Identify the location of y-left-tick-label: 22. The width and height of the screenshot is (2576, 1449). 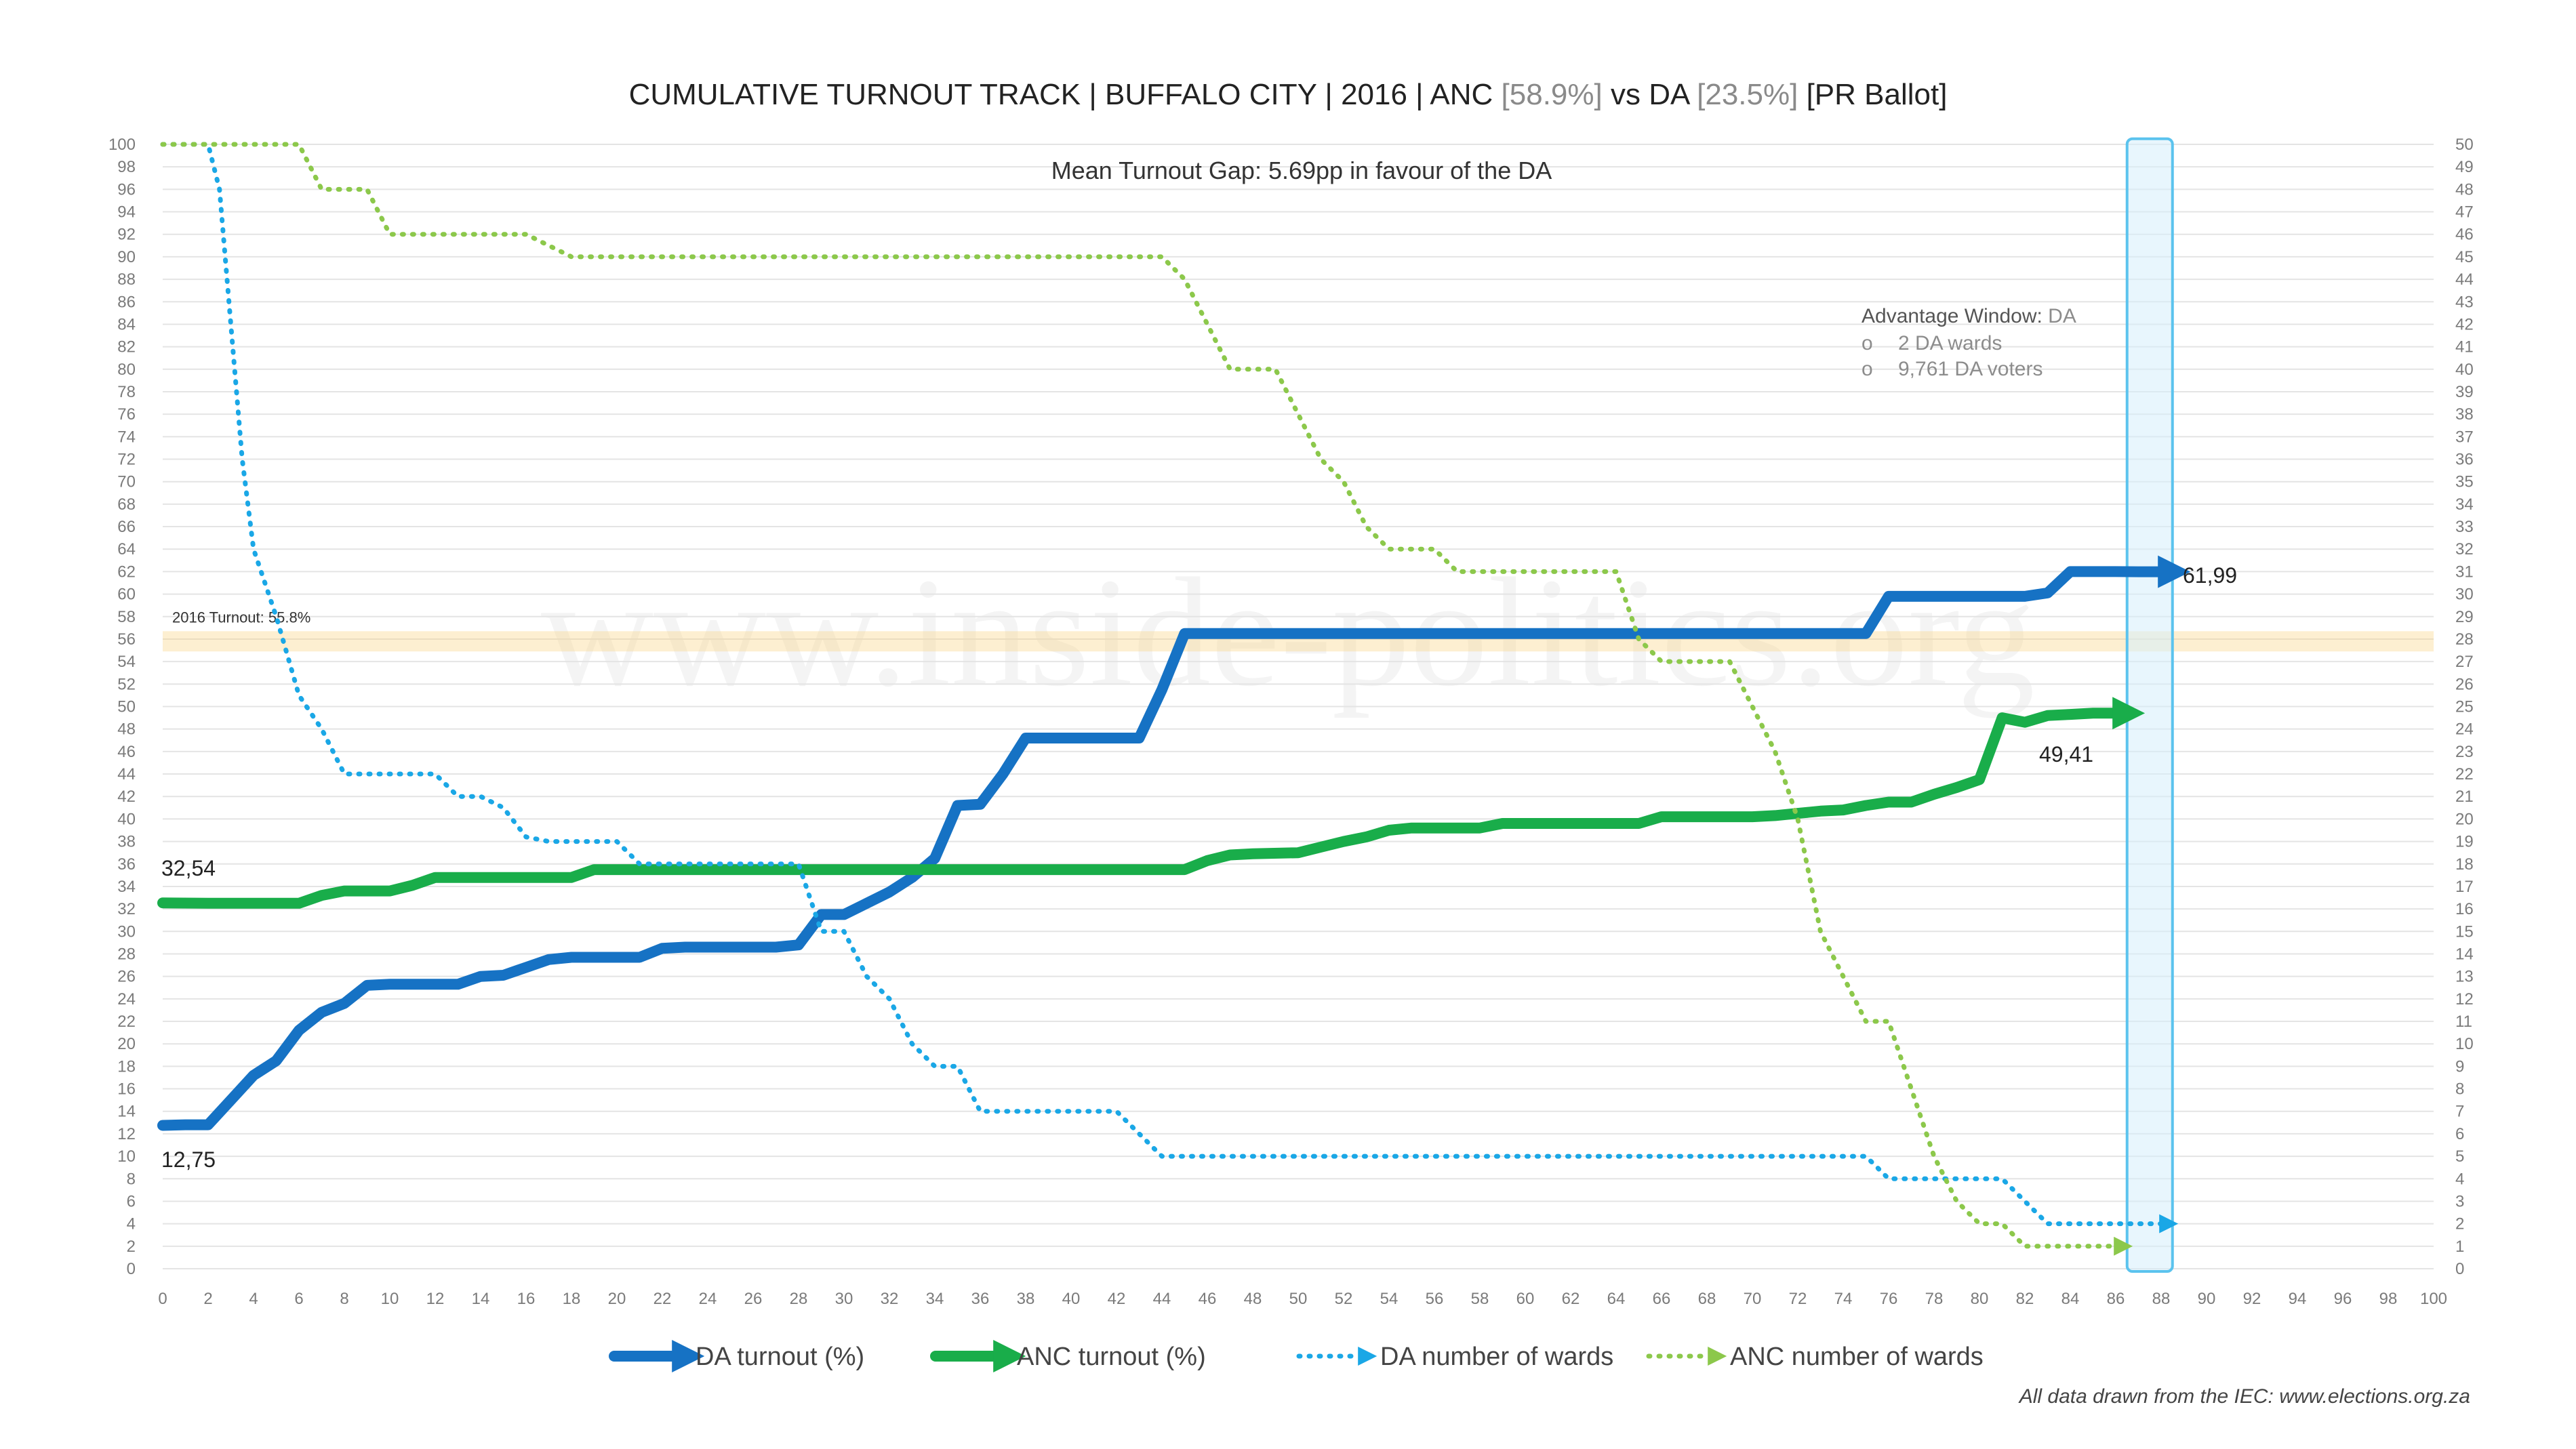
(126, 1022).